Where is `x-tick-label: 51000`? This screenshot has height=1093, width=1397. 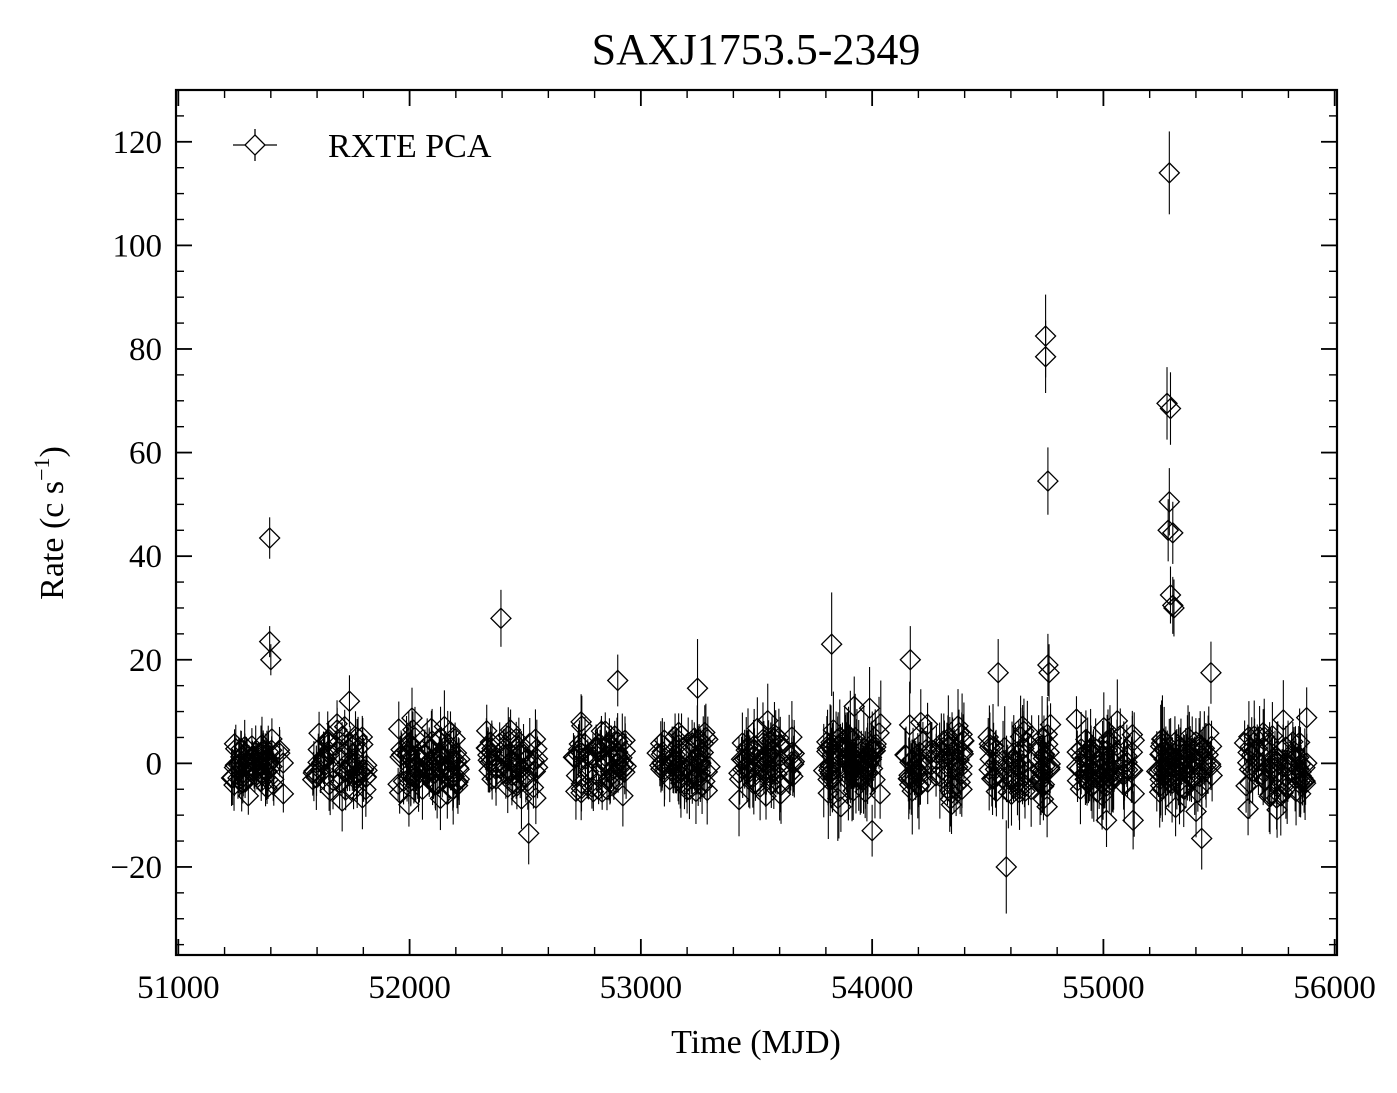
x-tick-label: 51000 is located at coordinates (178, 988).